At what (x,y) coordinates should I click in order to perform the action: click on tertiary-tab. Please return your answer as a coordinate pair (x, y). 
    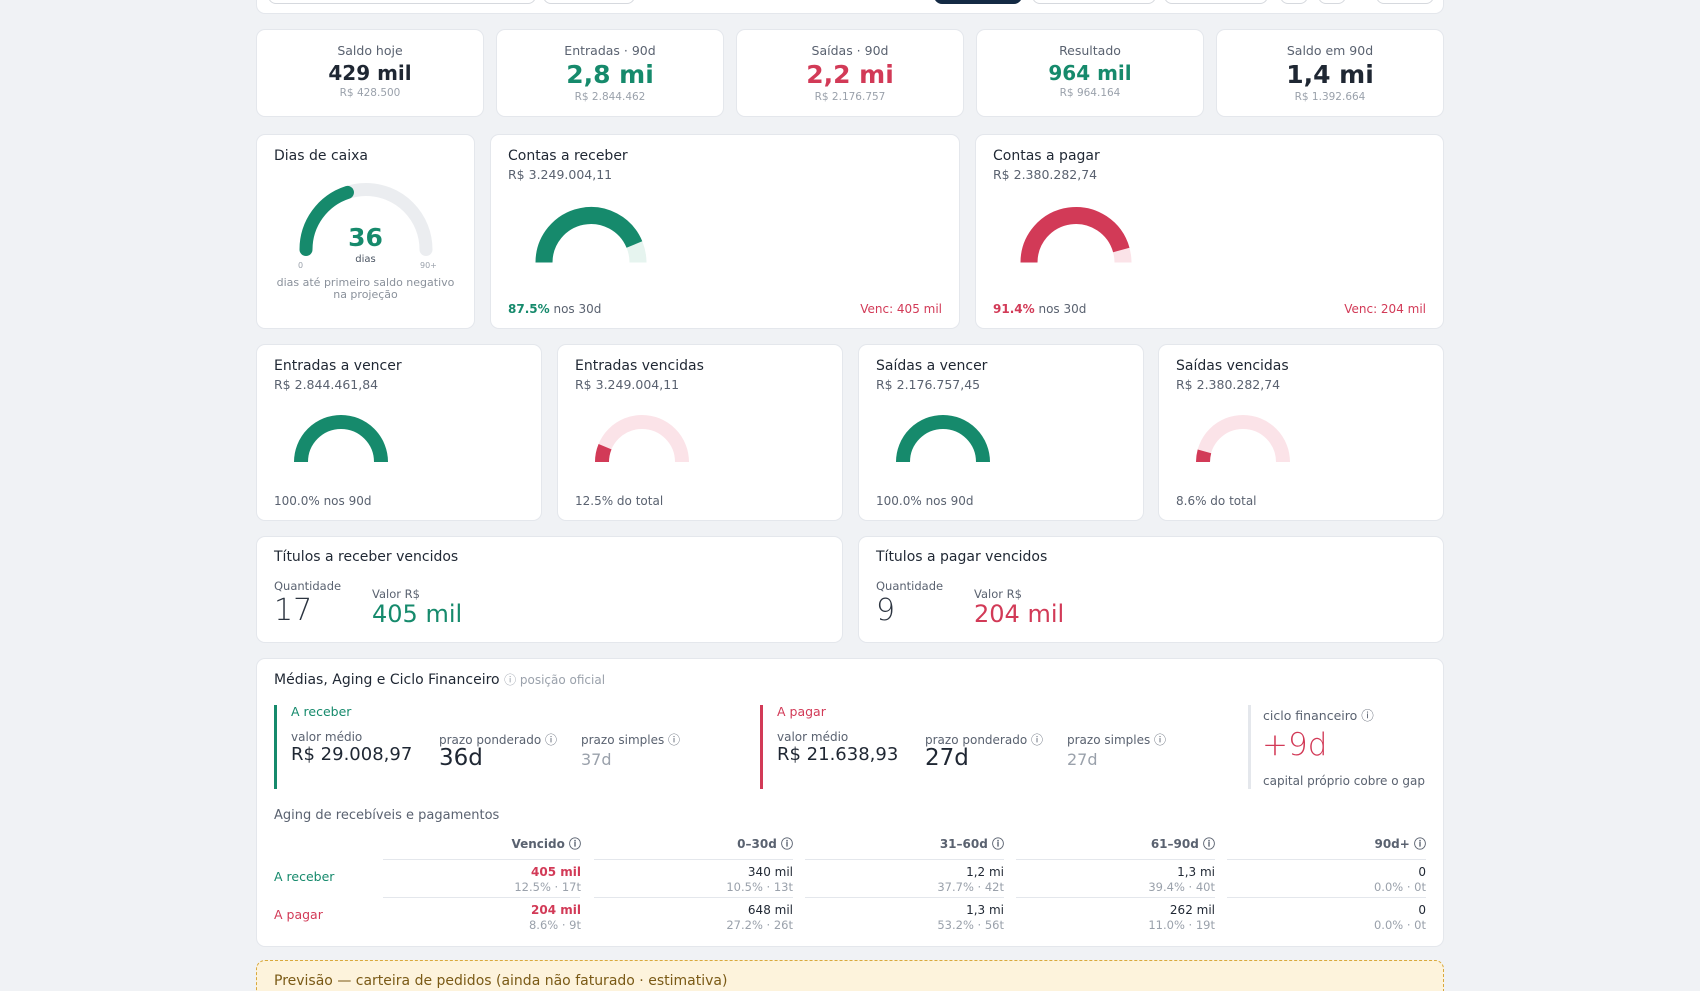
    Looking at the image, I should click on (1216, 2).